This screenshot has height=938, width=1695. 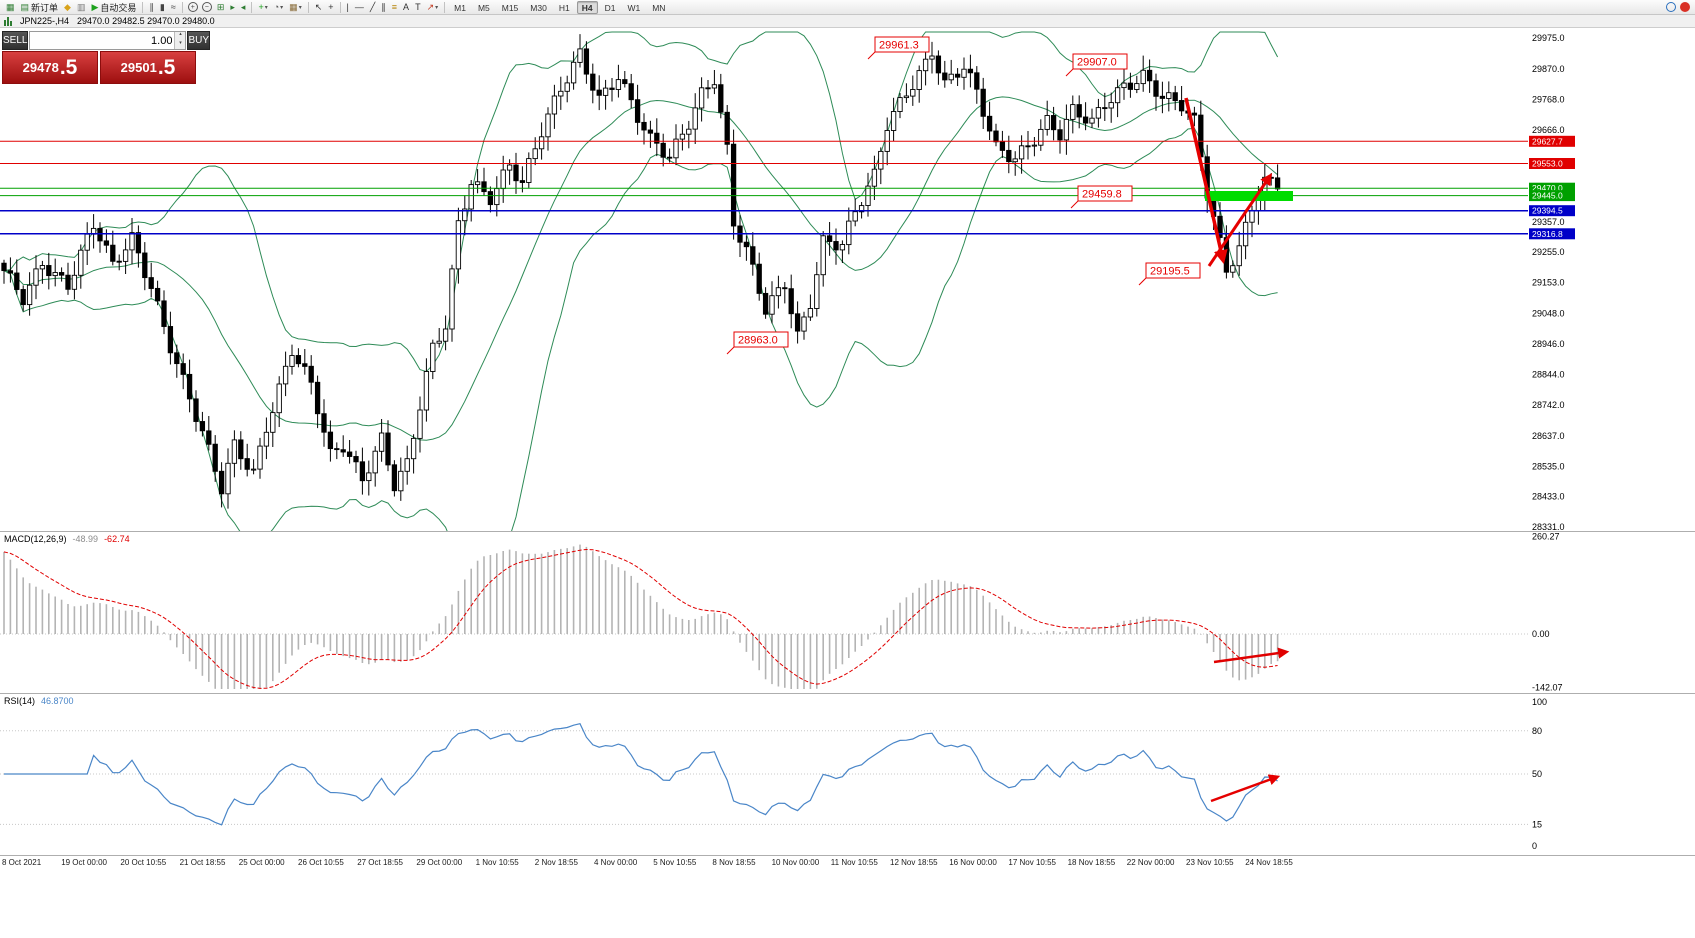 What do you see at coordinates (483, 7) in the screenshot?
I see `timeframe-m5-button: M5` at bounding box center [483, 7].